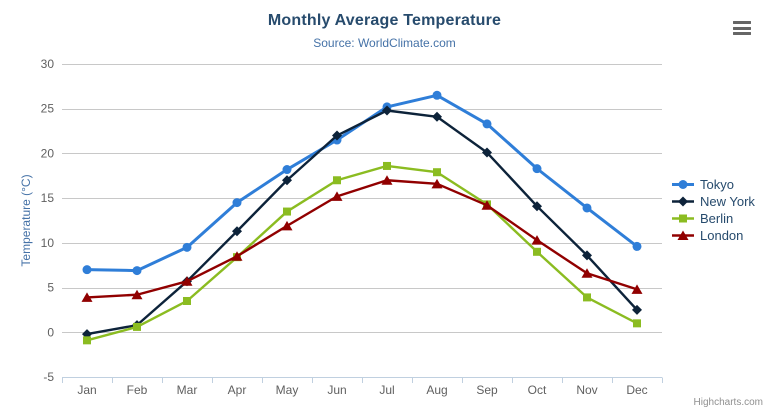 The image size is (769, 416). I want to click on y-axis-label: 5, so click(50, 288).